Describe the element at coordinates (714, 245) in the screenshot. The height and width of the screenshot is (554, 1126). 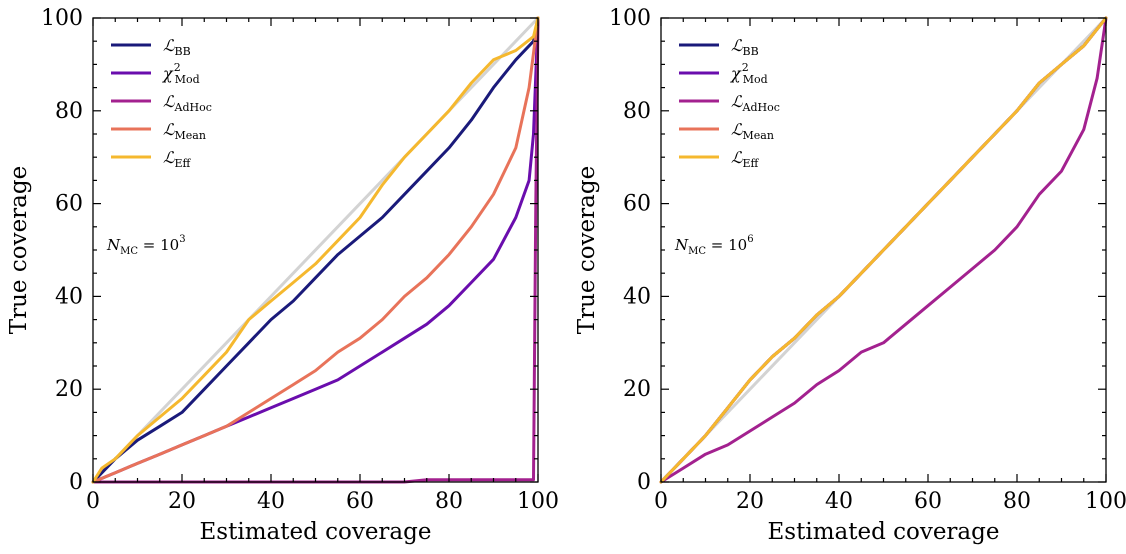
I see `n-mc-annotation: NMC = 106` at that location.